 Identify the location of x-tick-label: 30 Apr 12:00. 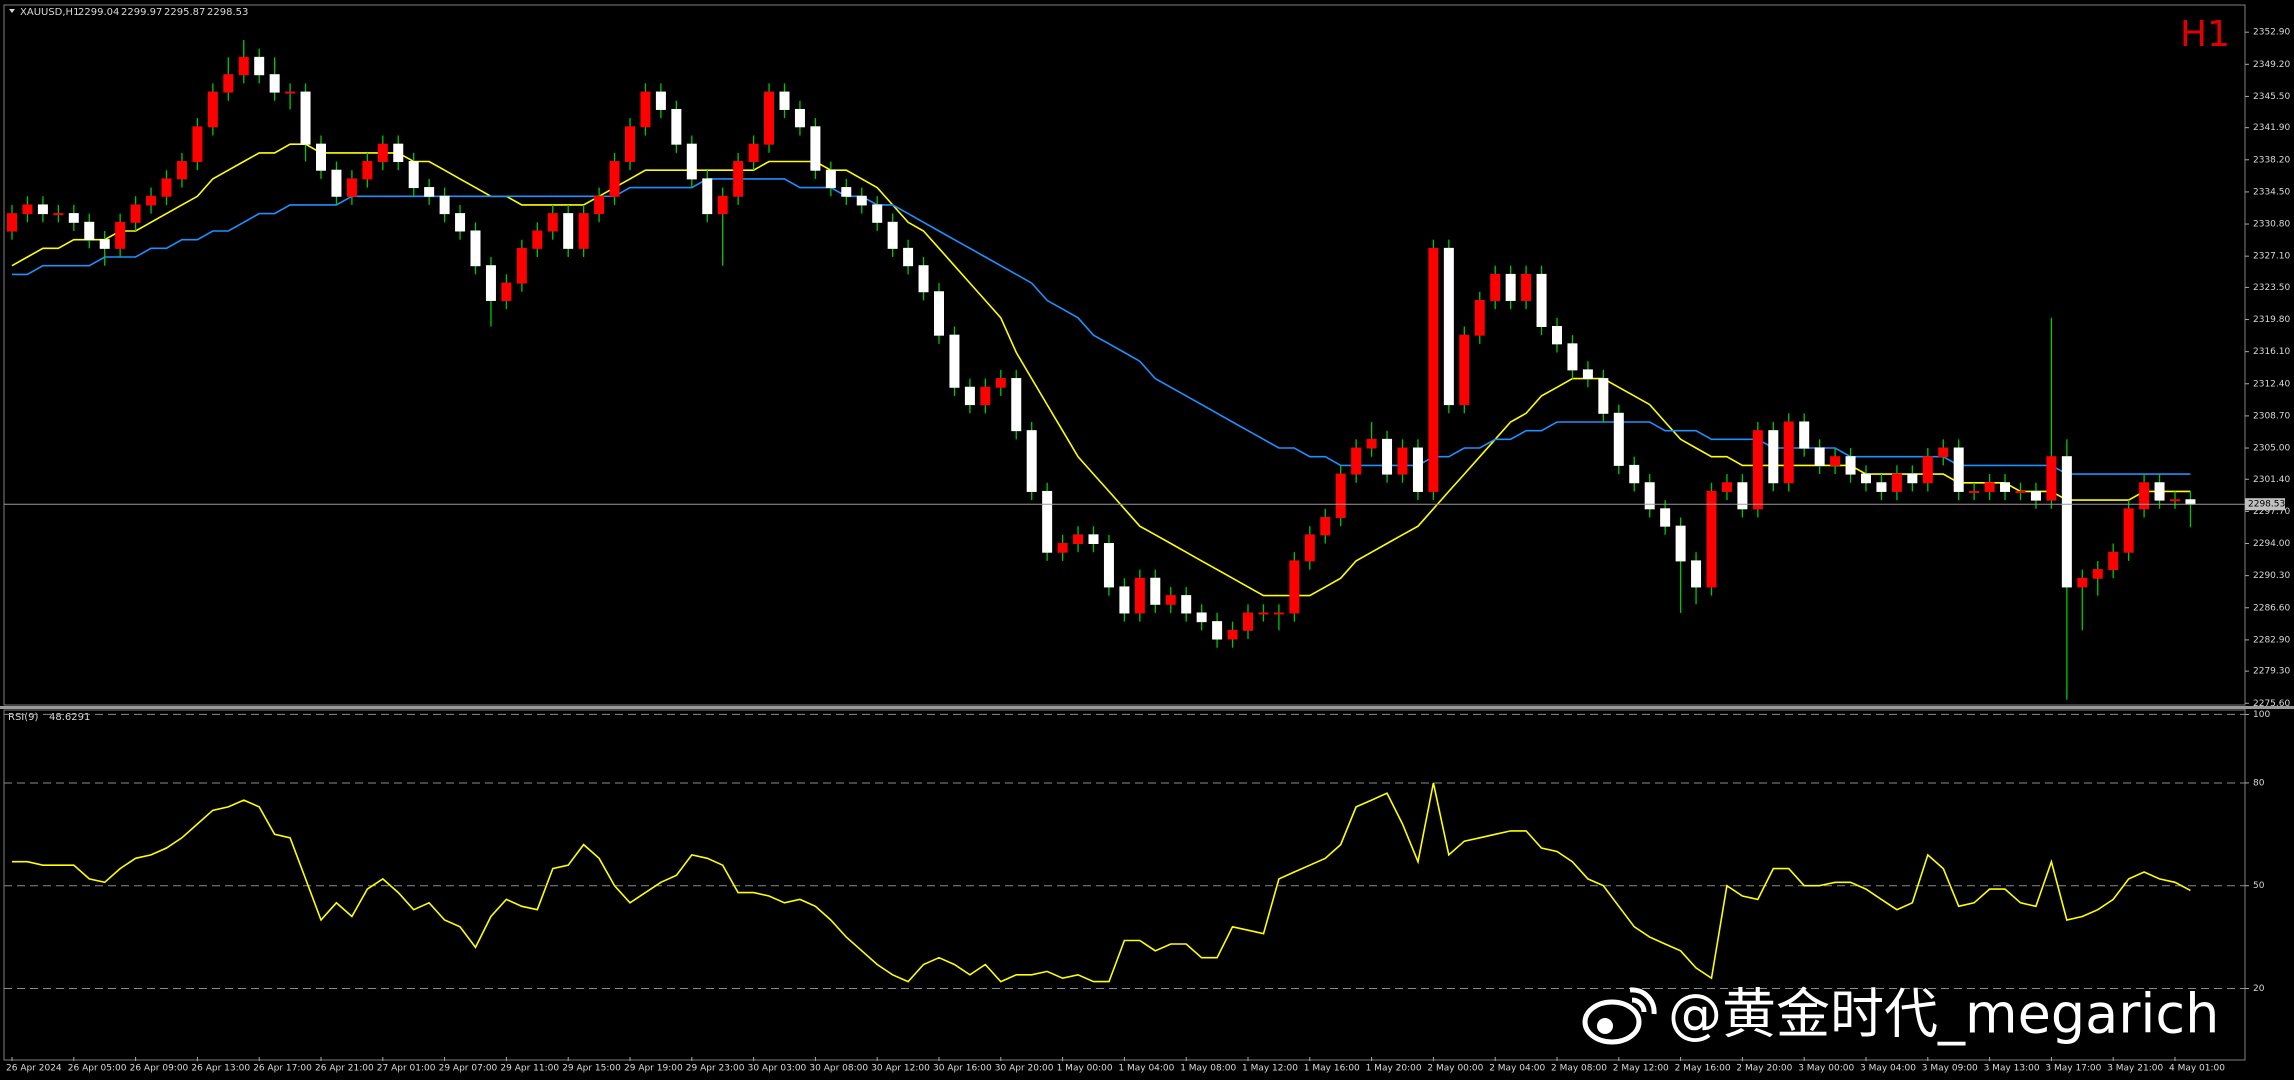
(900, 1069).